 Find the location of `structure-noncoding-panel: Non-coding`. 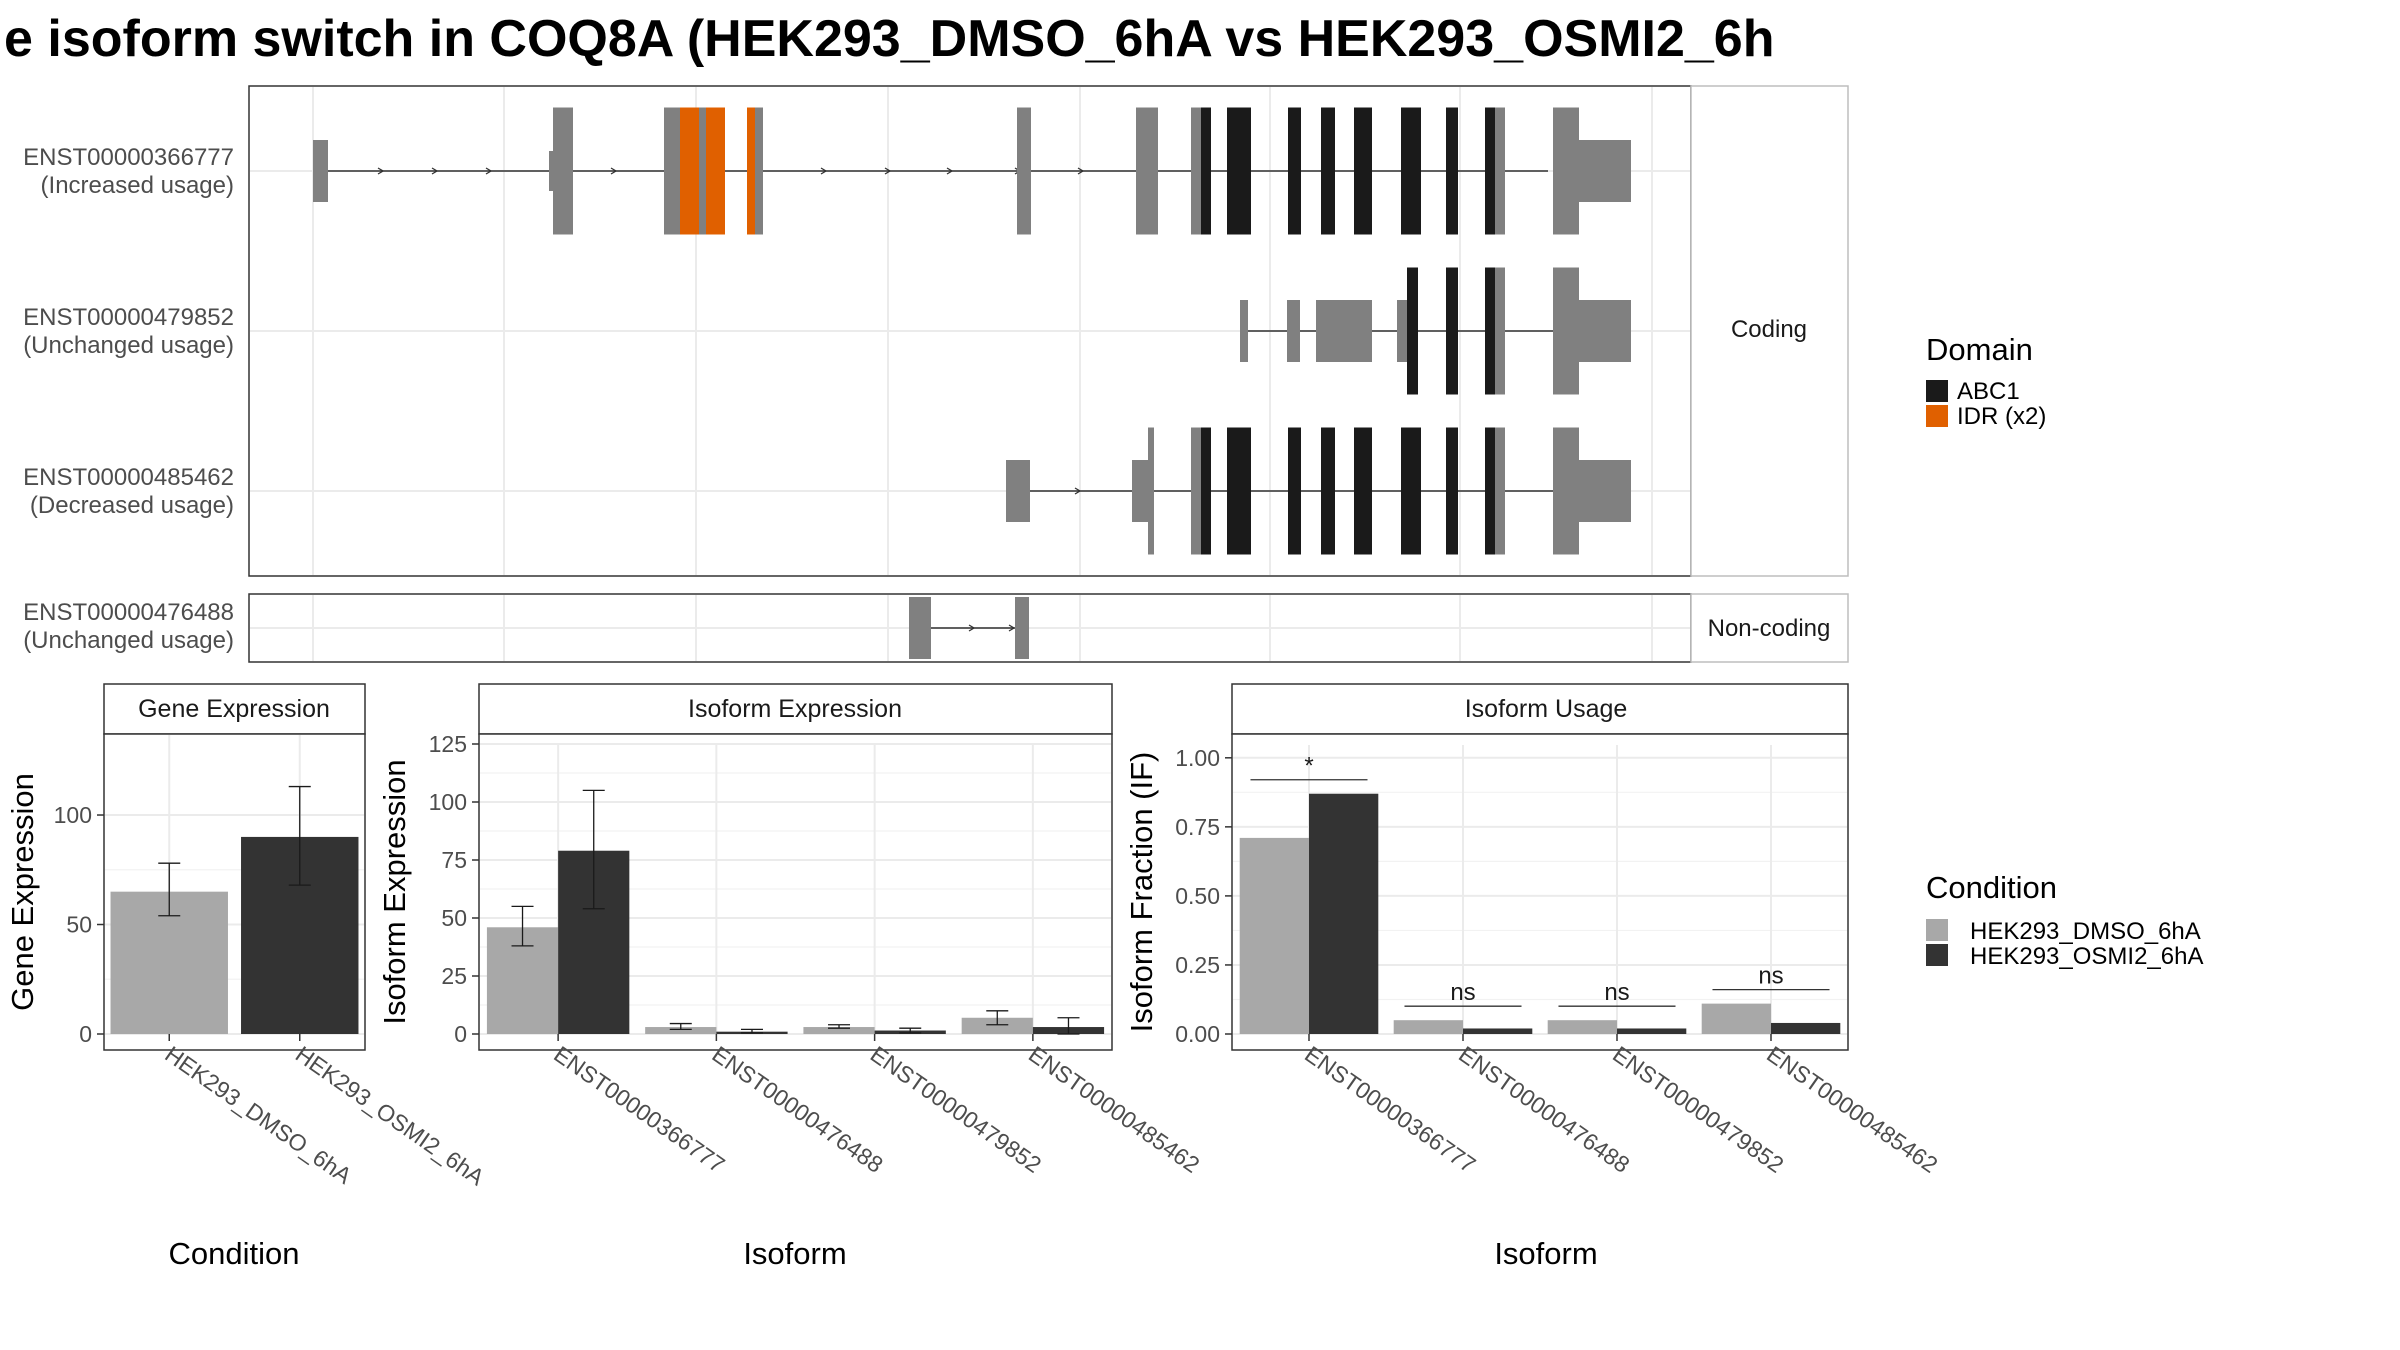

structure-noncoding-panel: Non-coding is located at coordinates (1048, 628).